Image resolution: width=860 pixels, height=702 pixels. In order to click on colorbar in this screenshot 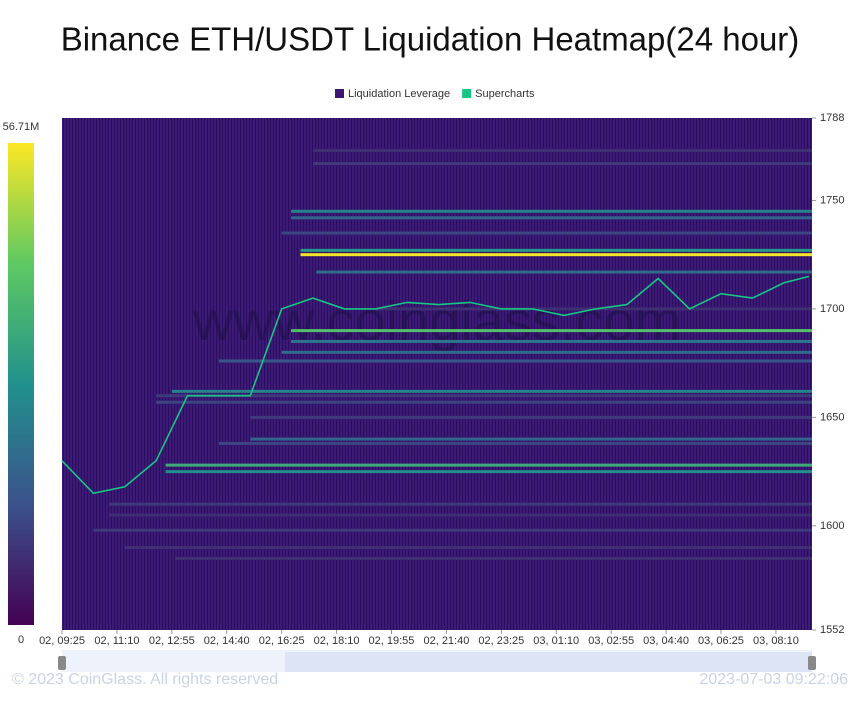, I will do `click(21, 384)`.